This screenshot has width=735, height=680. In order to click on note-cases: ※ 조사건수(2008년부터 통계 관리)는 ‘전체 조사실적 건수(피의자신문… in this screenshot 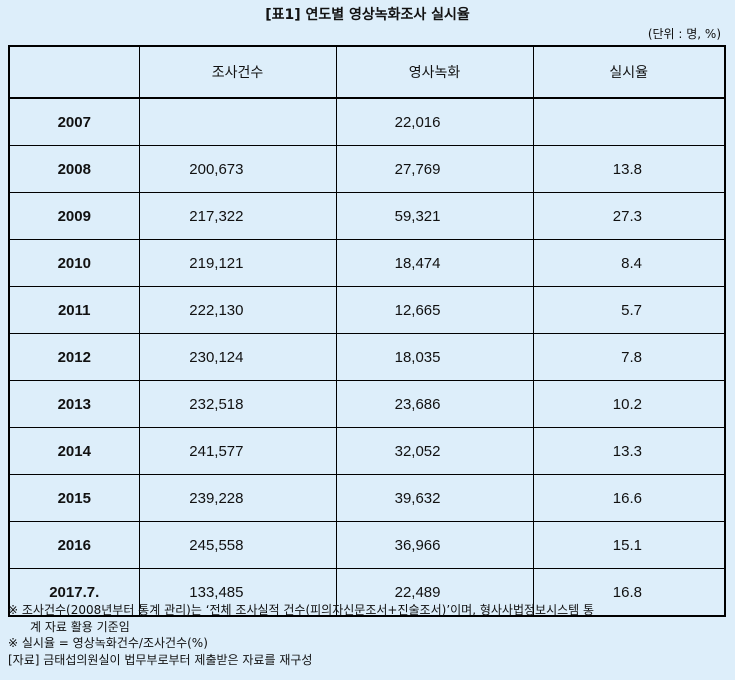, I will do `click(301, 610)`.